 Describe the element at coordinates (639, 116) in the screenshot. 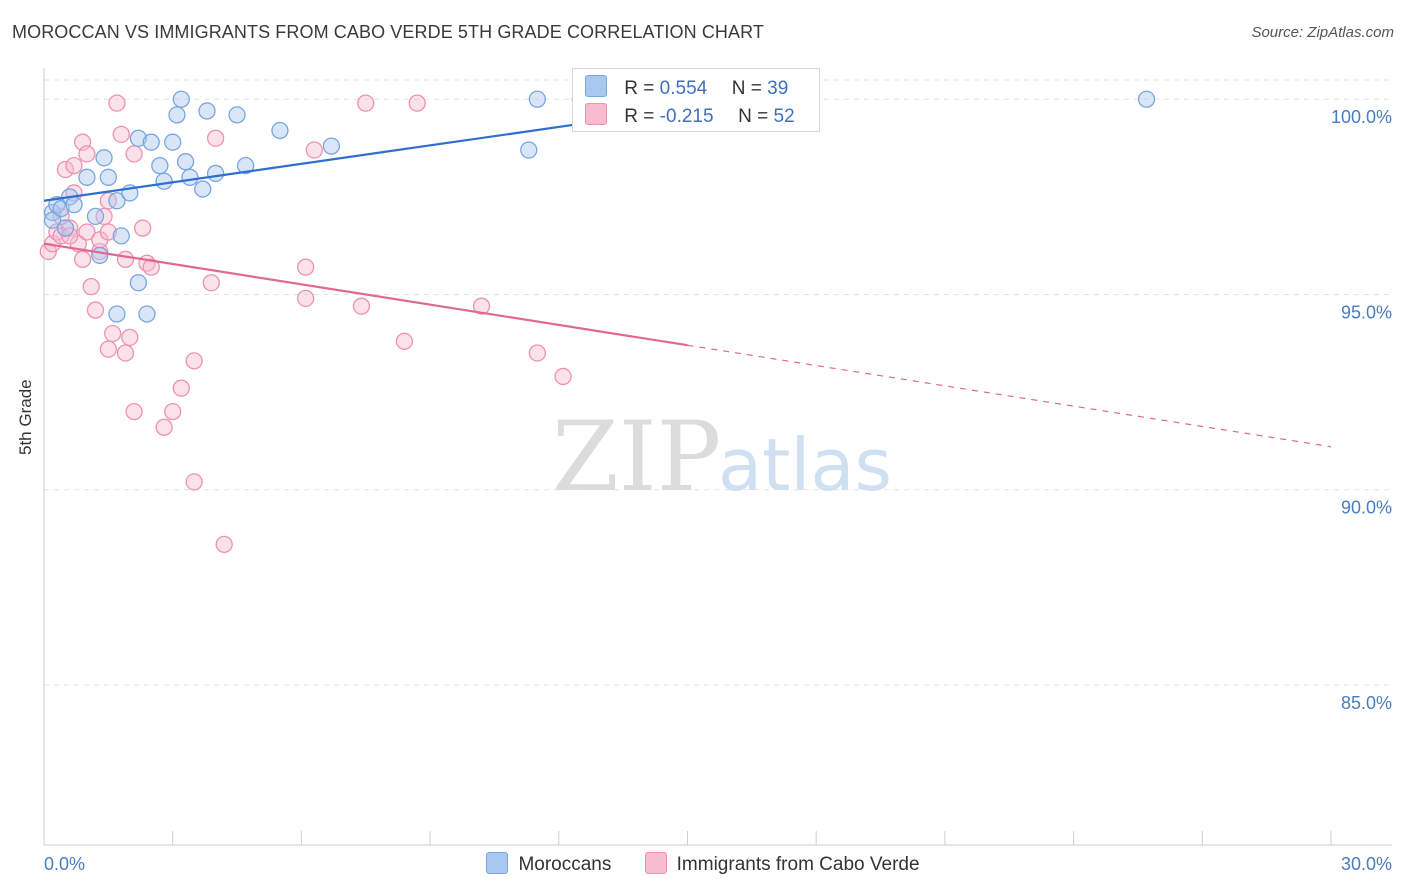

I see `legend-r-label: R =` at that location.